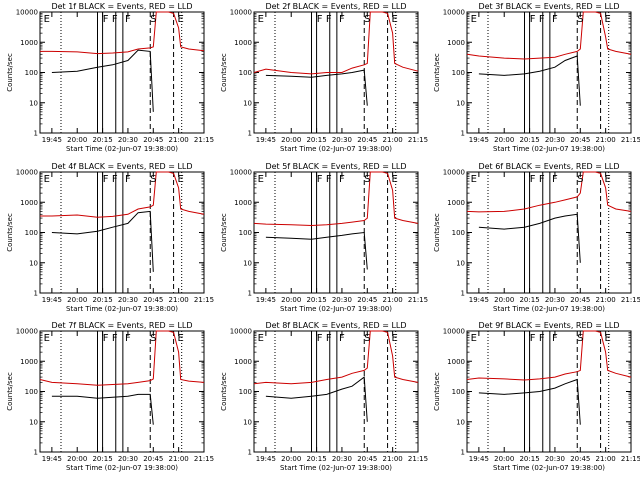  What do you see at coordinates (548, 166) in the screenshot?
I see `chart-title: Det 6f BLACK = Events, RED = LLD` at bounding box center [548, 166].